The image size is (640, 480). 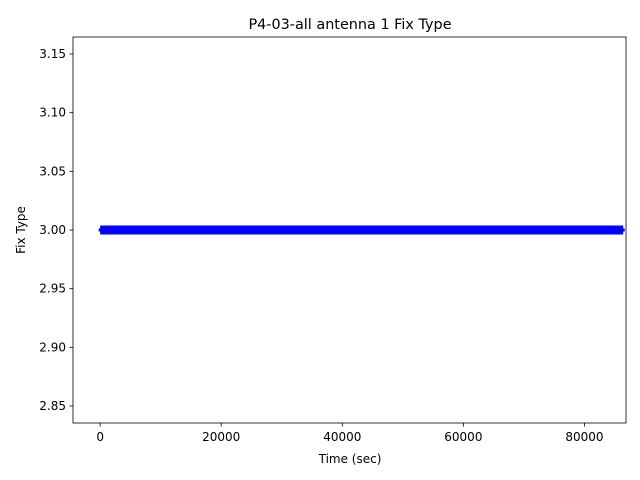 I want to click on x-axis-label: Time (sec), so click(x=350, y=459).